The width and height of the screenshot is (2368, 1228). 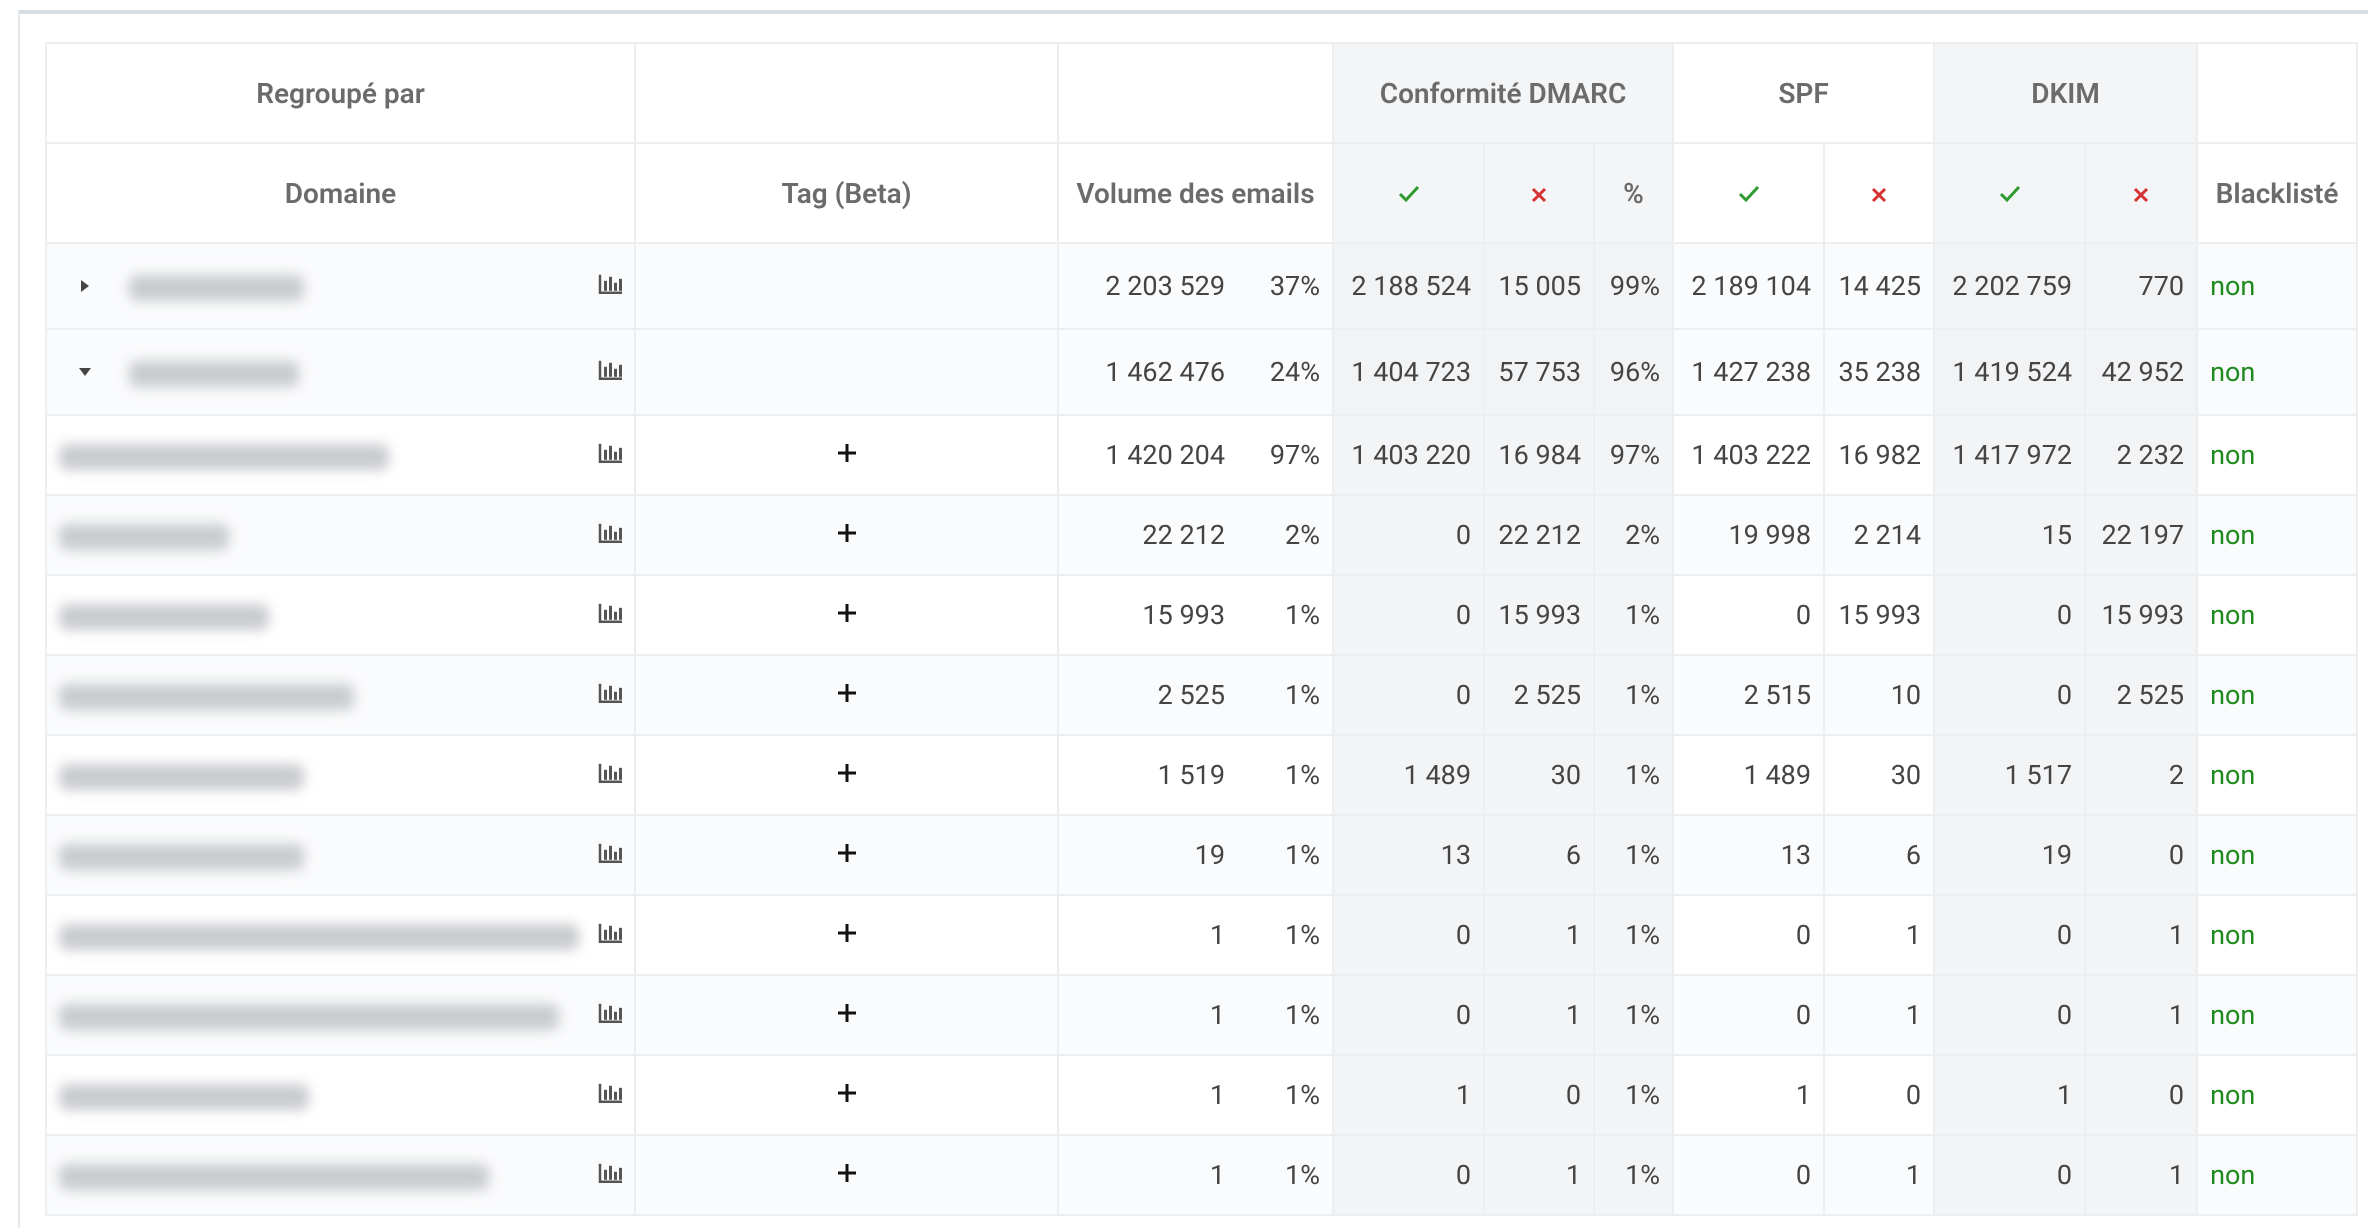 What do you see at coordinates (1195, 615) in the screenshot?
I see `volume-cell: 15 993 1%` at bounding box center [1195, 615].